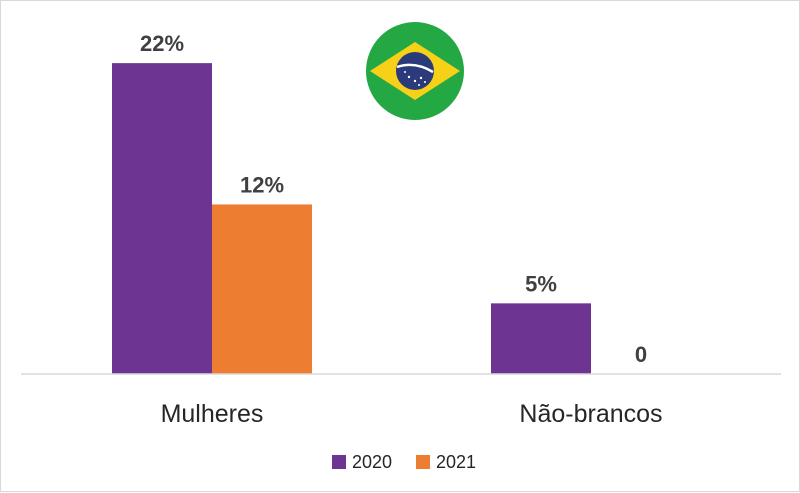 Image resolution: width=800 pixels, height=493 pixels. Describe the element at coordinates (456, 462) in the screenshot. I see `legend-label-2021: 2021` at that location.